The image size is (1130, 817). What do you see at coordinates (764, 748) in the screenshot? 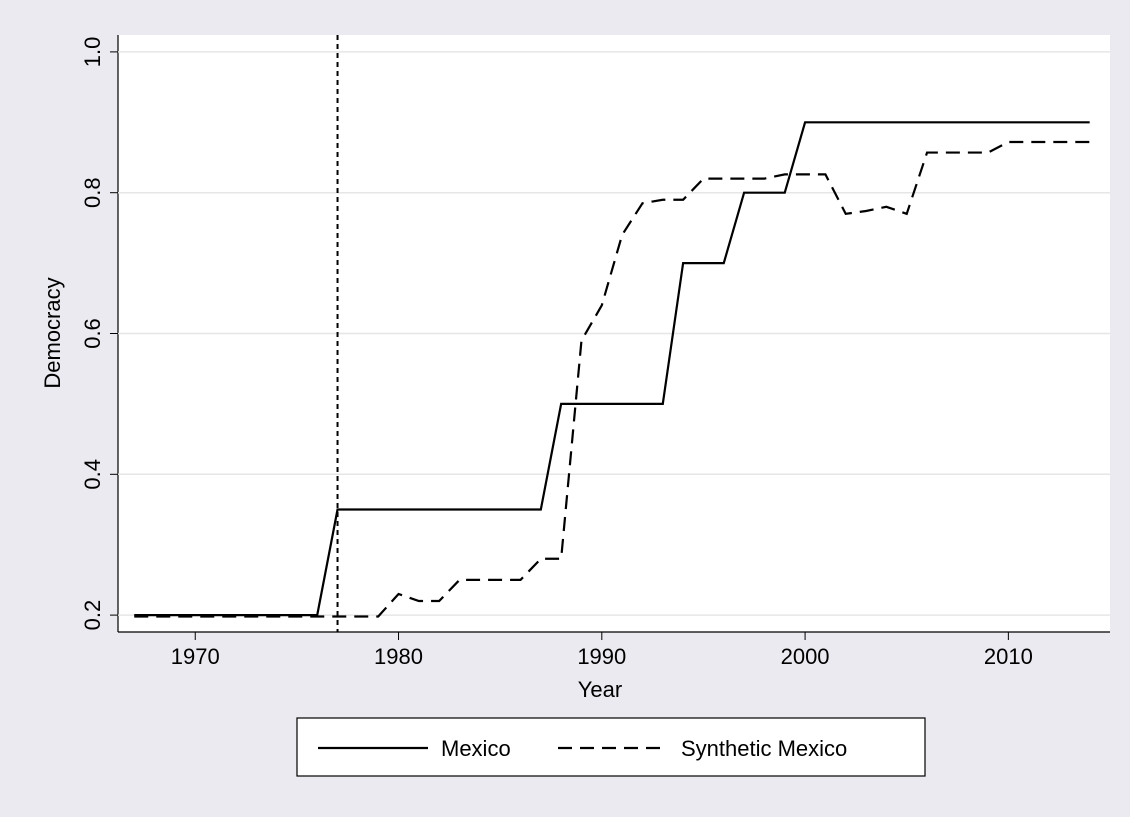
I see `legend-label: Synthetic Mexico` at bounding box center [764, 748].